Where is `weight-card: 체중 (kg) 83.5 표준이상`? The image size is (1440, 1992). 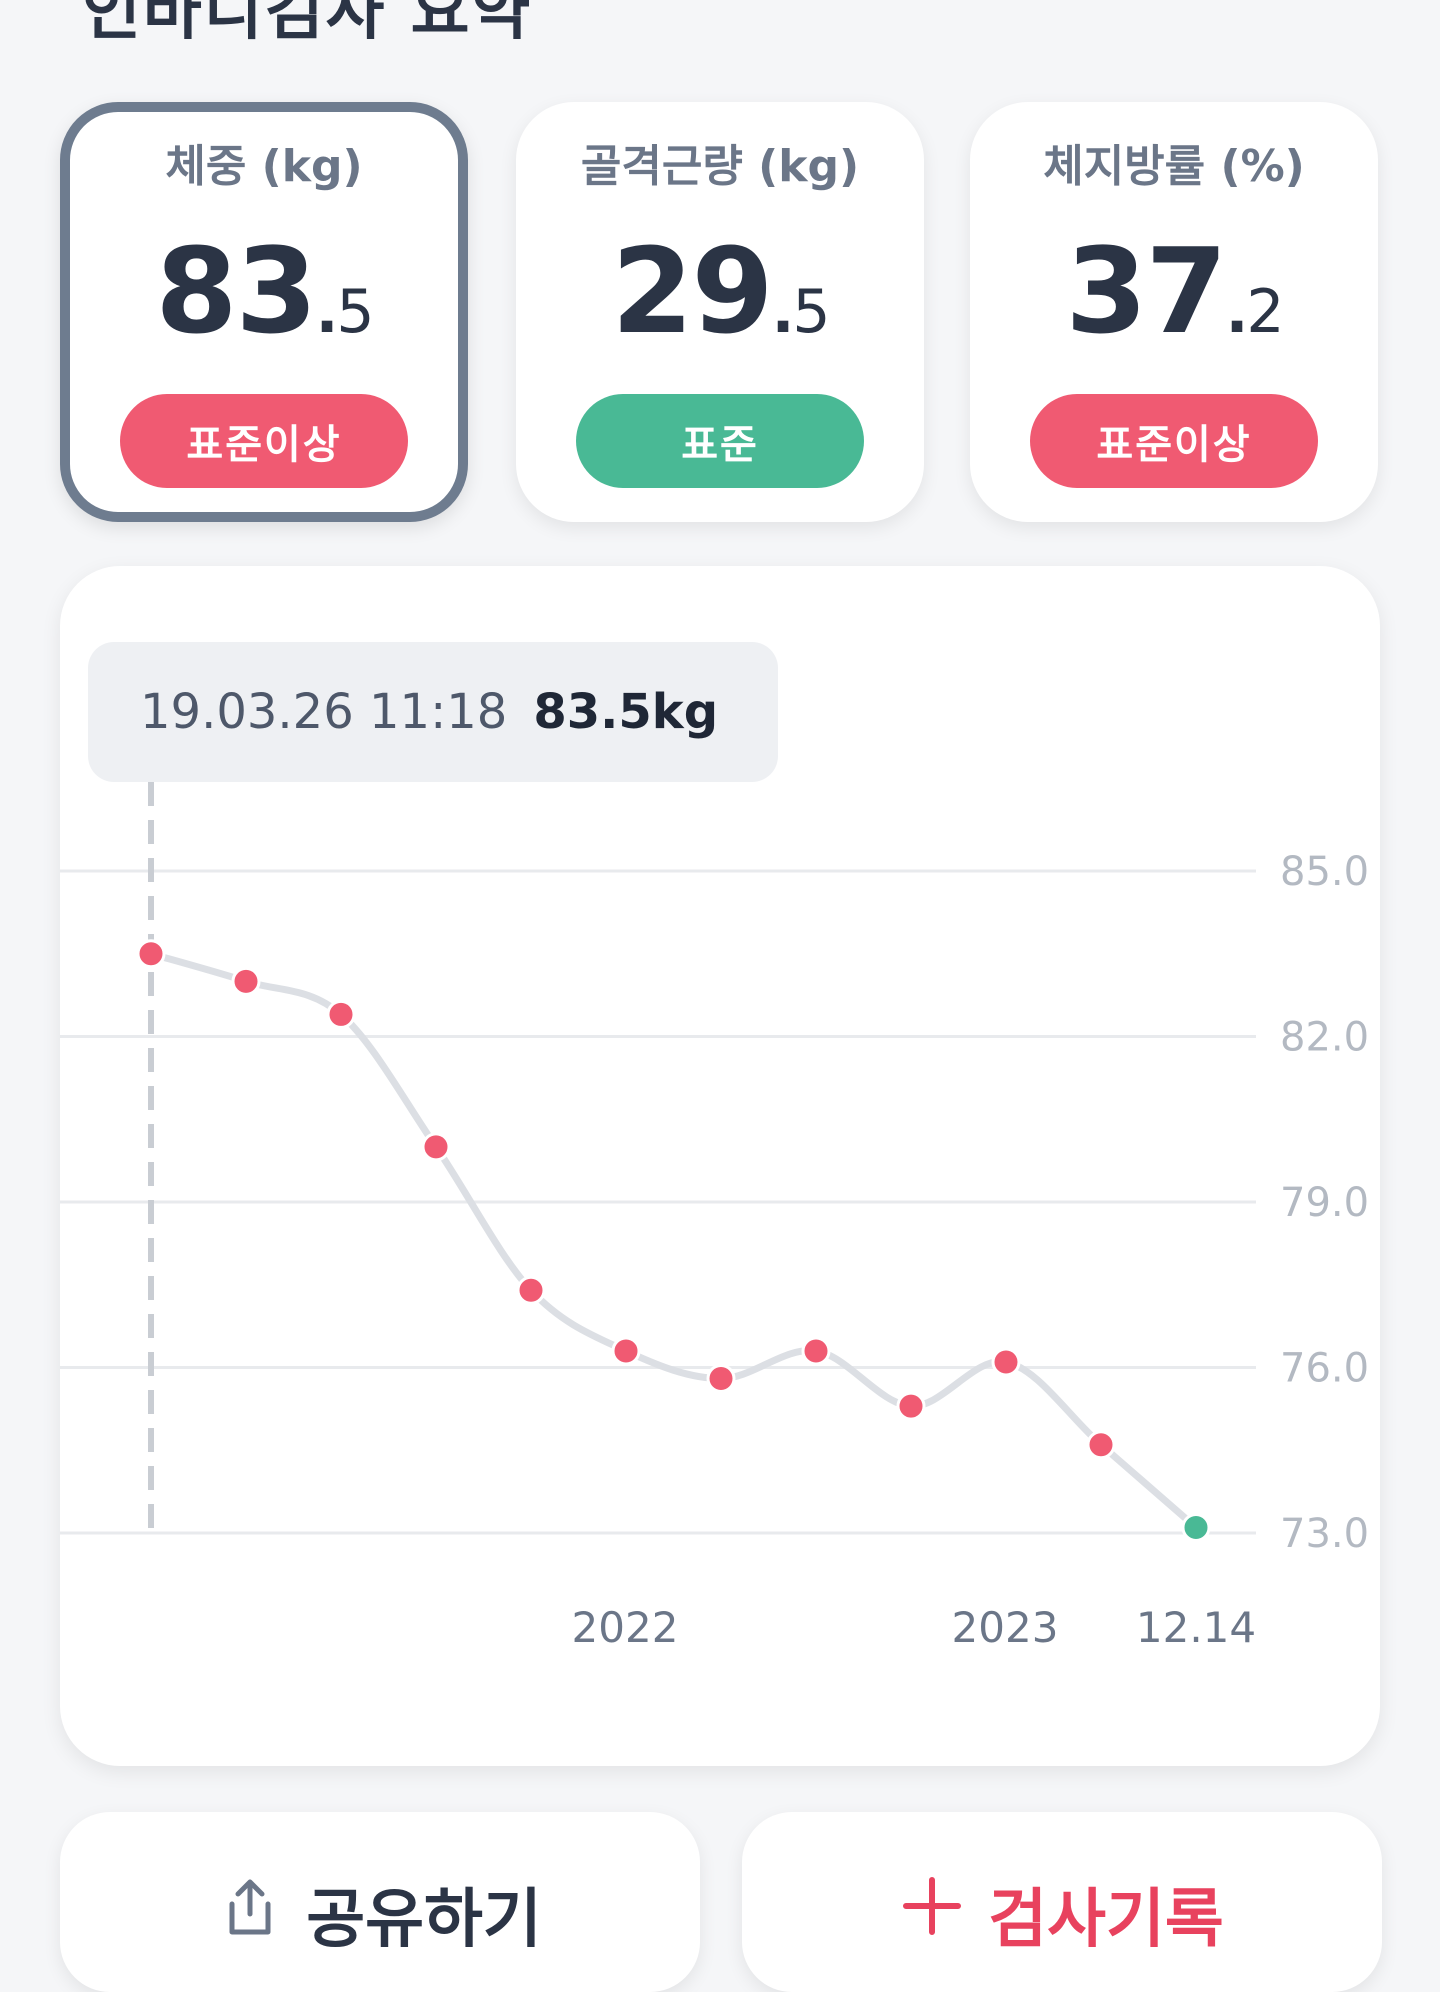 weight-card: 체중 (kg) 83.5 표준이상 is located at coordinates (264, 312).